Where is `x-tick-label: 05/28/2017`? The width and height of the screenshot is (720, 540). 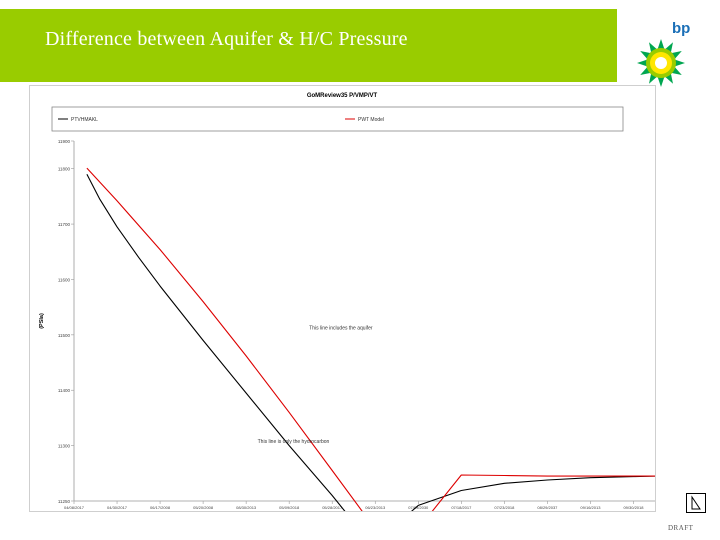
x-tick-label: 05/28/2017 is located at coordinates (332, 507).